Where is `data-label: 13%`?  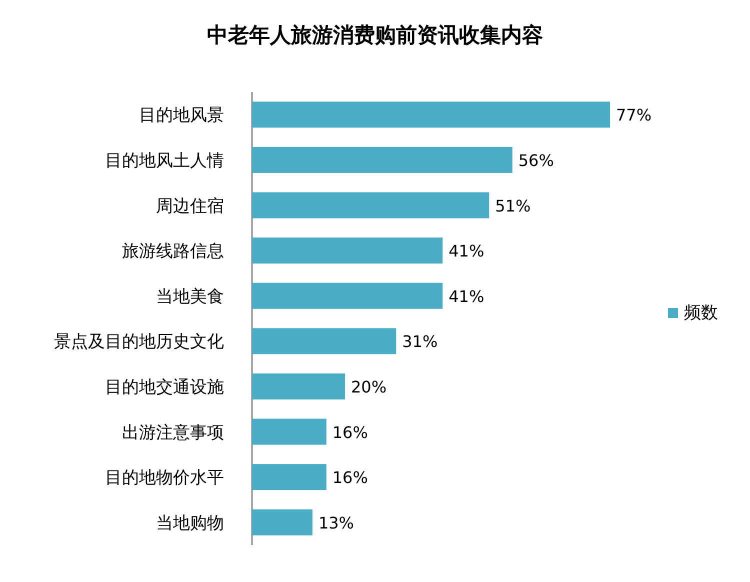
data-label: 13% is located at coordinates (336, 522).